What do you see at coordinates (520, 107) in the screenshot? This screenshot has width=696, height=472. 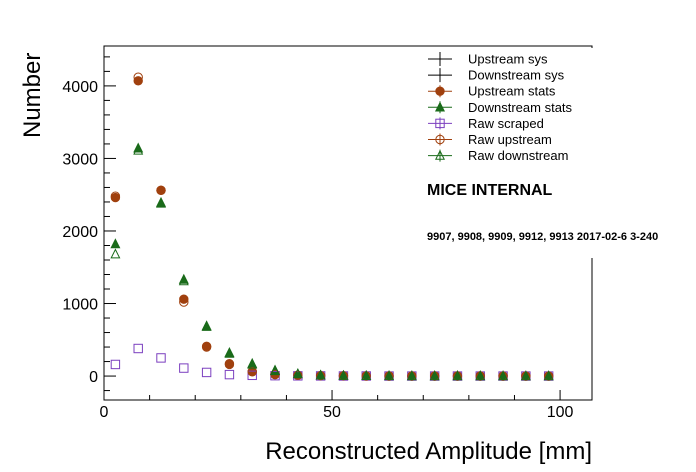 I see `legend-label: Downstream stats` at bounding box center [520, 107].